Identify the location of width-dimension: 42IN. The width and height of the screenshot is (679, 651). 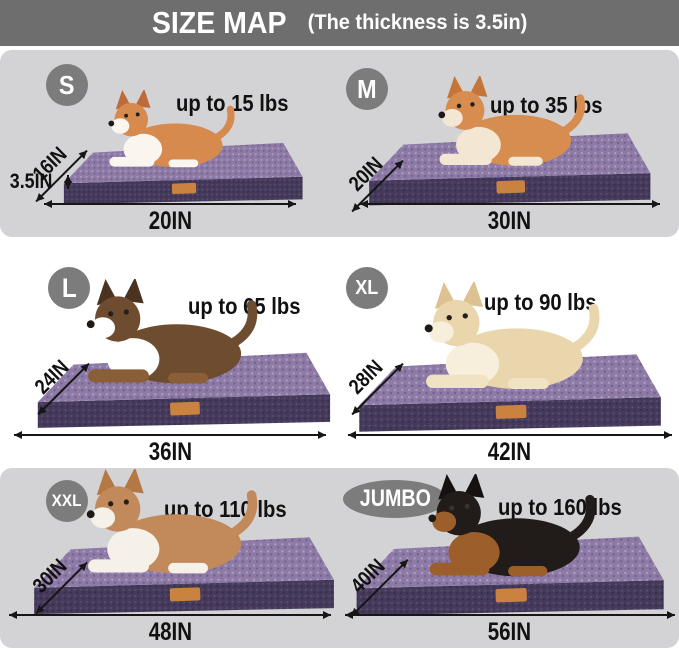
(509, 449).